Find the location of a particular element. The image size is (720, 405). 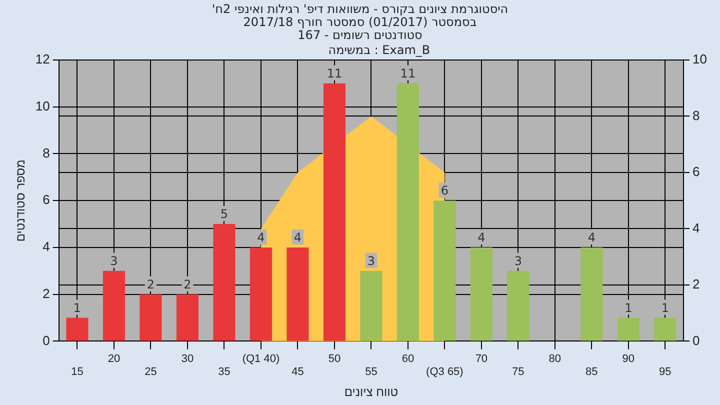

x-tick-label: 35 is located at coordinates (224, 372).